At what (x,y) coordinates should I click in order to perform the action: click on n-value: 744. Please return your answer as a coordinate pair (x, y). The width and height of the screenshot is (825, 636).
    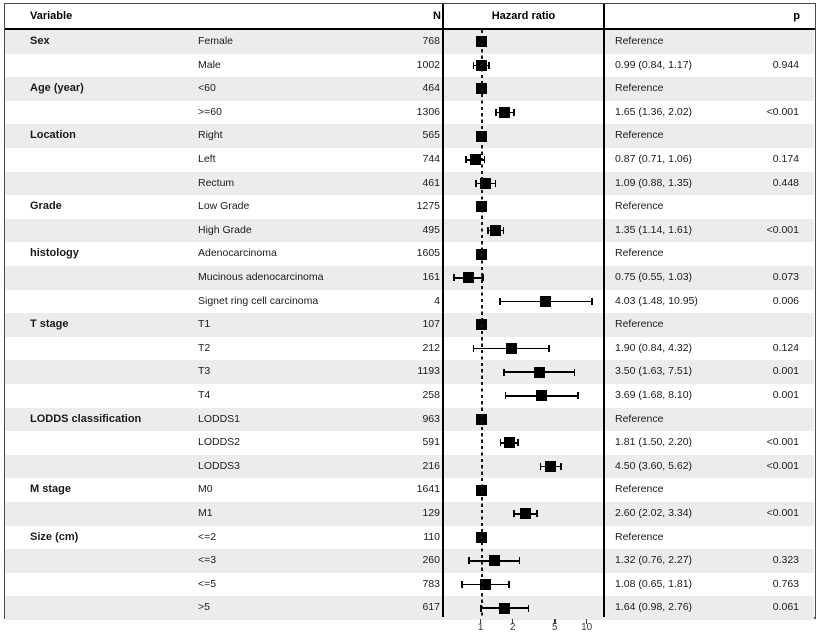
    Looking at the image, I should click on (431, 159).